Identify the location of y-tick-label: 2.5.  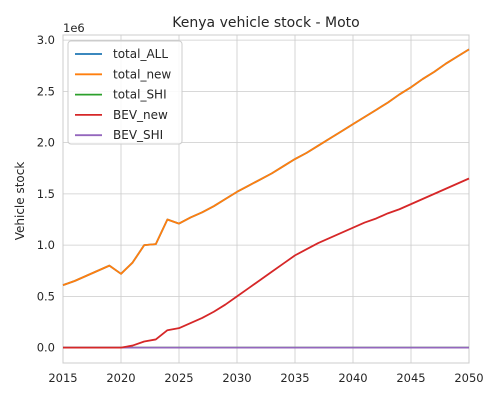
(46, 91).